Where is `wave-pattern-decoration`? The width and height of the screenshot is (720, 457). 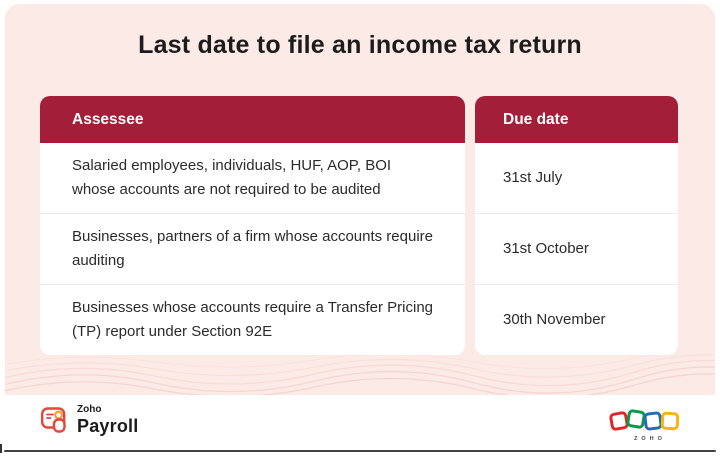 wave-pattern-decoration is located at coordinates (360, 374).